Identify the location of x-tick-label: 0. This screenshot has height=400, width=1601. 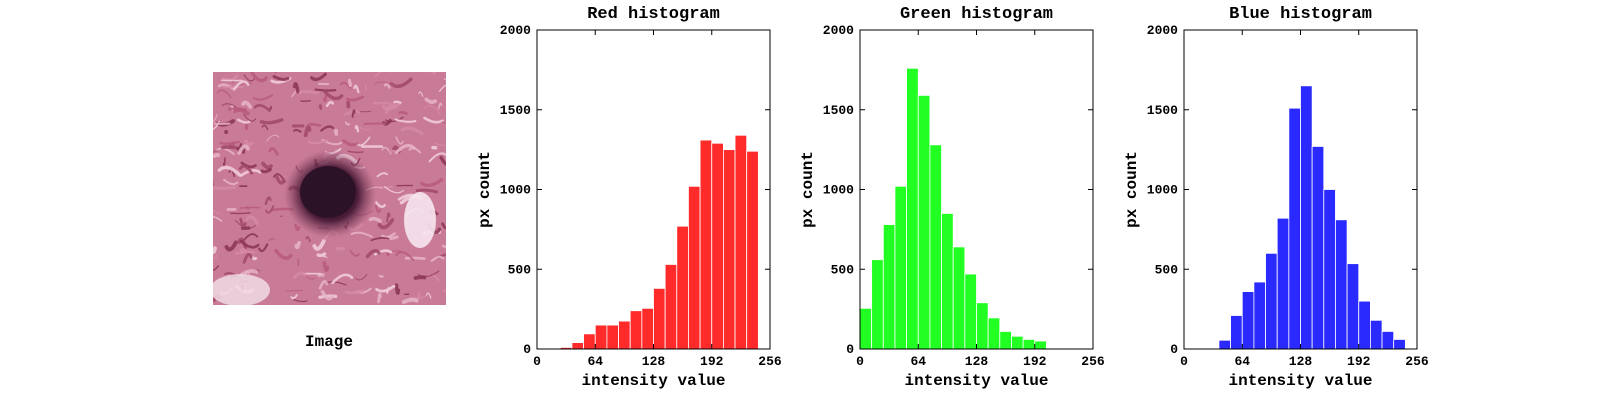
(1184, 361).